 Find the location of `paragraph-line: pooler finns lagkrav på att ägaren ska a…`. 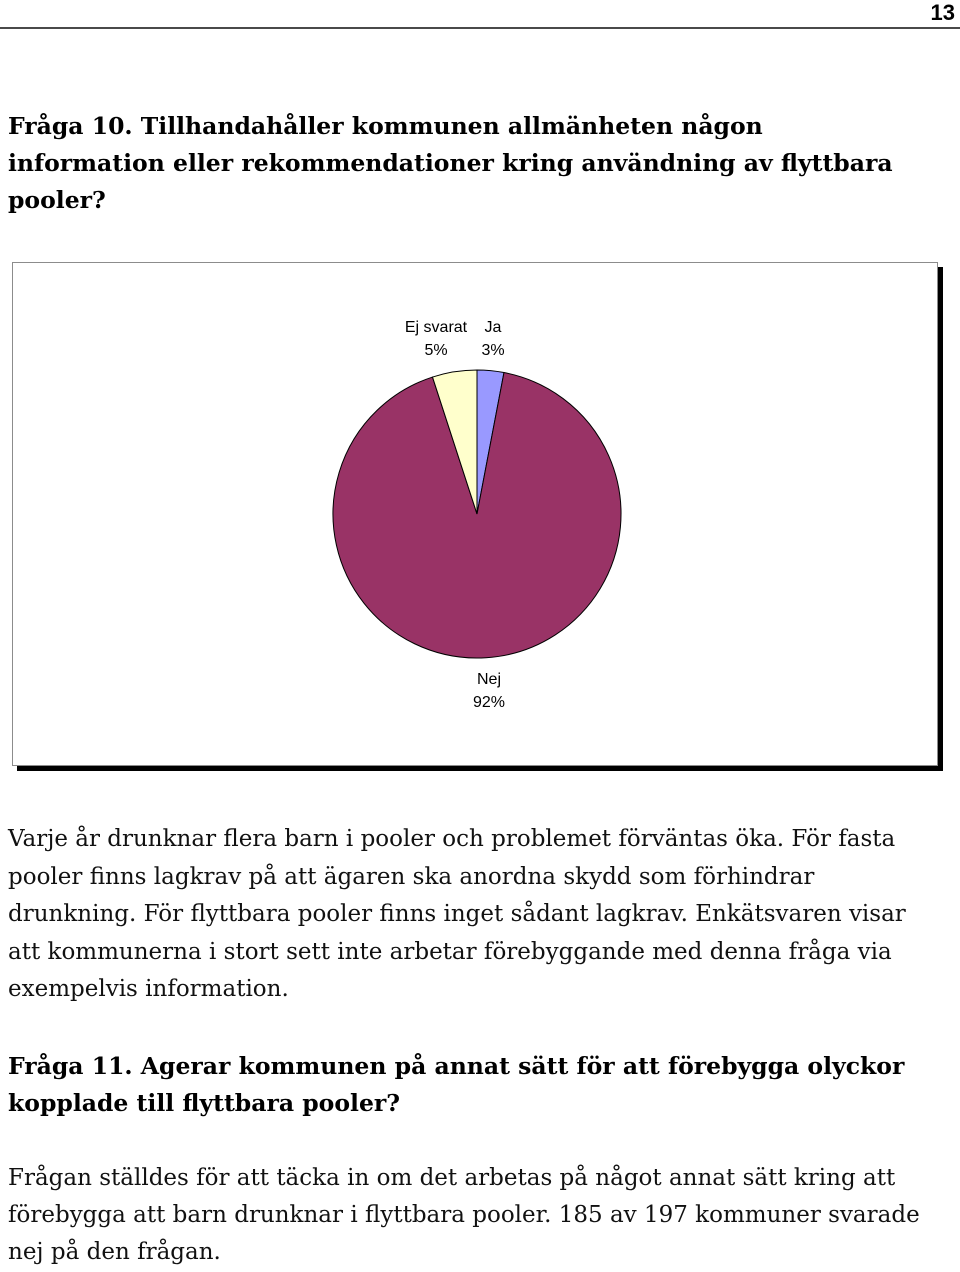

paragraph-line: pooler finns lagkrav på att ägaren ska a… is located at coordinates (411, 876).